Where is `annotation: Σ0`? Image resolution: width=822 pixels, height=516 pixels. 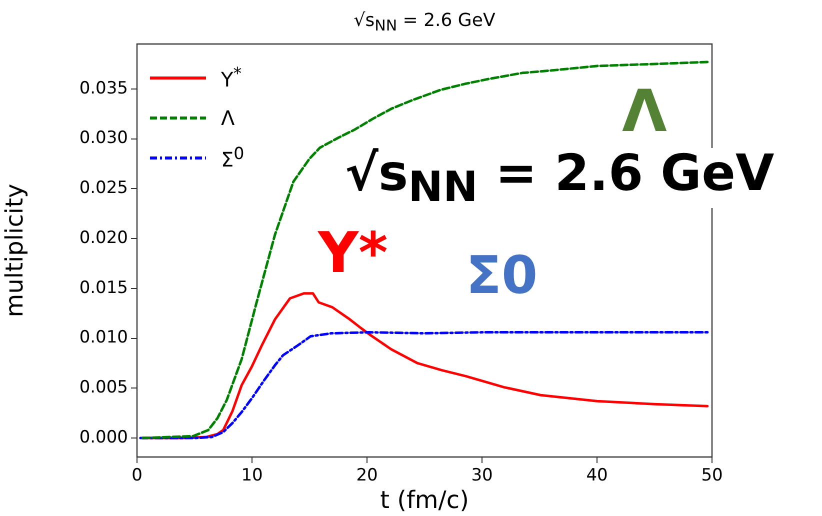 annotation: Σ0 is located at coordinates (502, 276).